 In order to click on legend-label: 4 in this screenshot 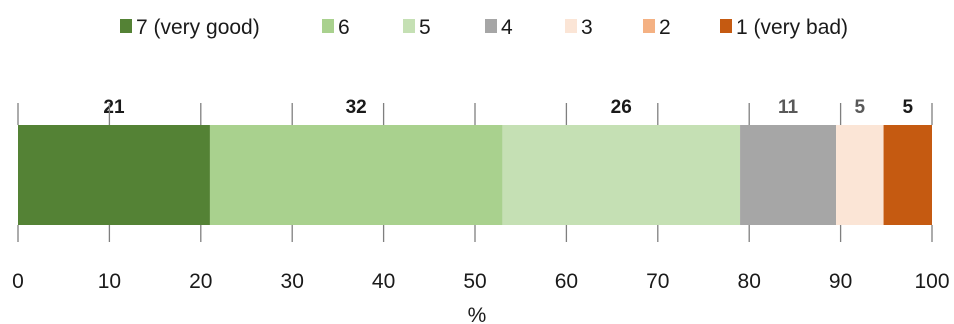, I will do `click(507, 27)`.